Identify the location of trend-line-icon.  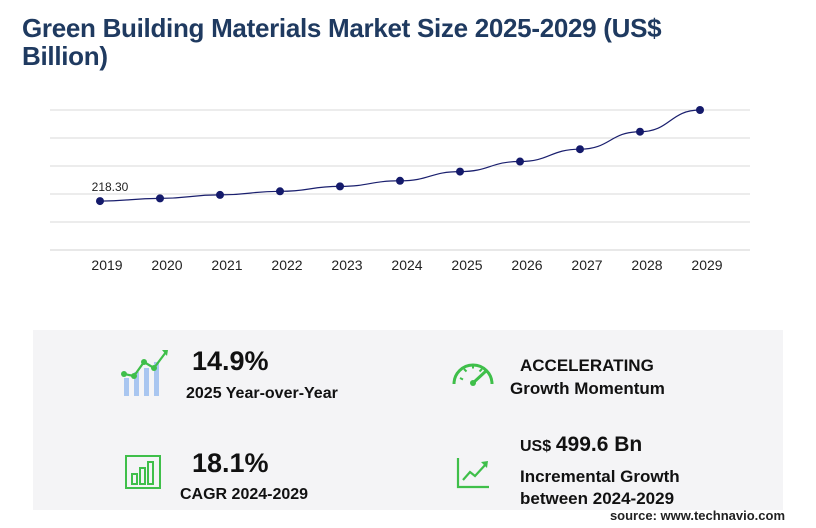
(472, 473).